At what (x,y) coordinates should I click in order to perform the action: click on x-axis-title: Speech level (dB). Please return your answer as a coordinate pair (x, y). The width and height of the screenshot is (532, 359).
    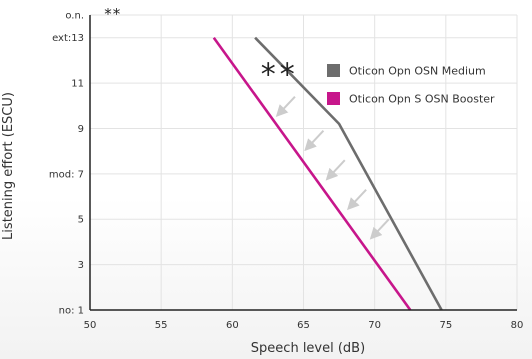
    Looking at the image, I should click on (308, 348).